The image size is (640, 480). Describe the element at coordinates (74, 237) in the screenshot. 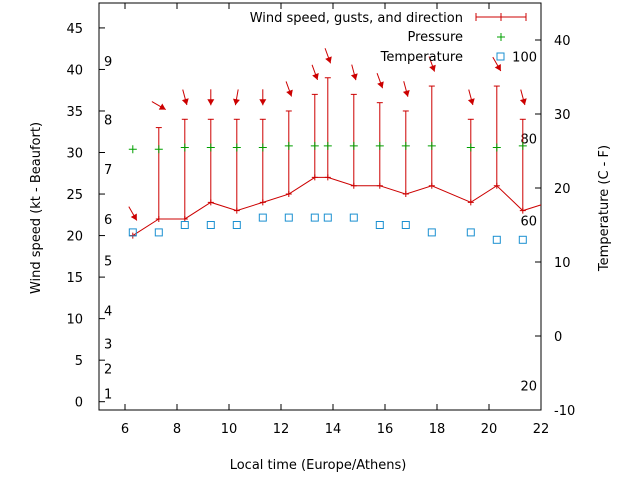

I see `y-tick-label: 20` at that location.